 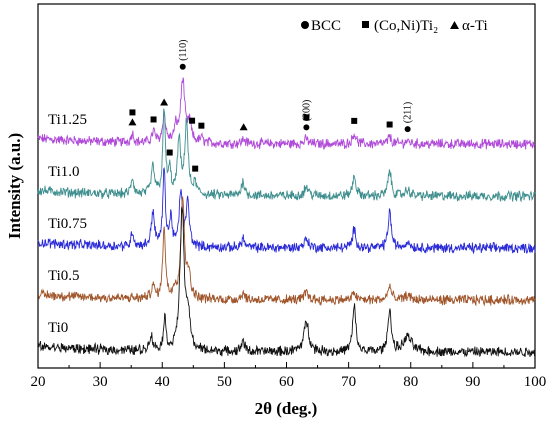 I want to click on sample-label-ti1-25: Ti1.25, so click(x=67, y=120).